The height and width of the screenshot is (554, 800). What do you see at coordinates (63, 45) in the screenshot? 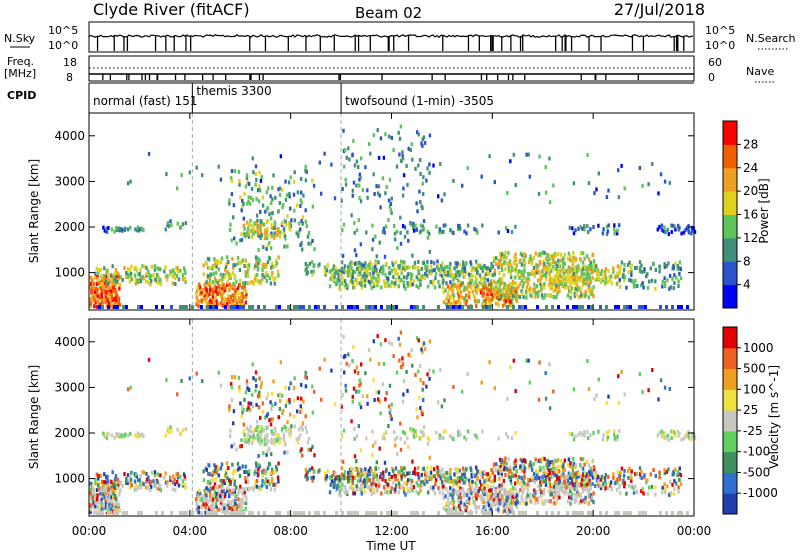
I see `nsky-tick-bottom: 10^0` at bounding box center [63, 45].